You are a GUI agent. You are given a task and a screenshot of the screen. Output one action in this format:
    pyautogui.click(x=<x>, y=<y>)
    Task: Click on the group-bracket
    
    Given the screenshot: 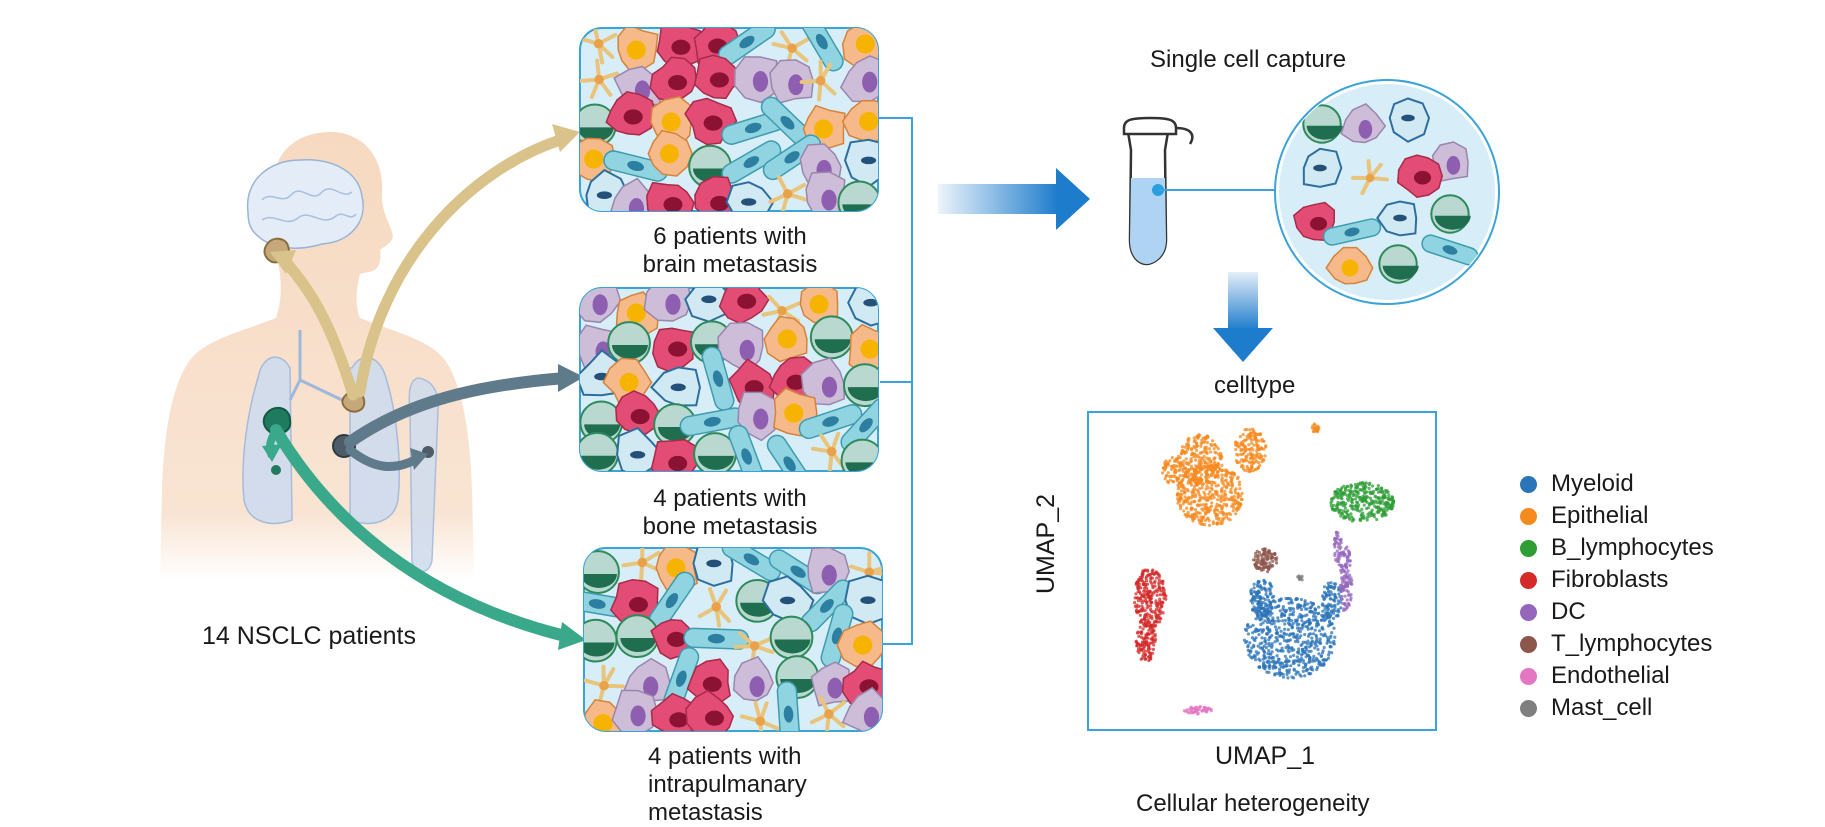 What is the action you would take?
    pyautogui.click(x=895, y=381)
    